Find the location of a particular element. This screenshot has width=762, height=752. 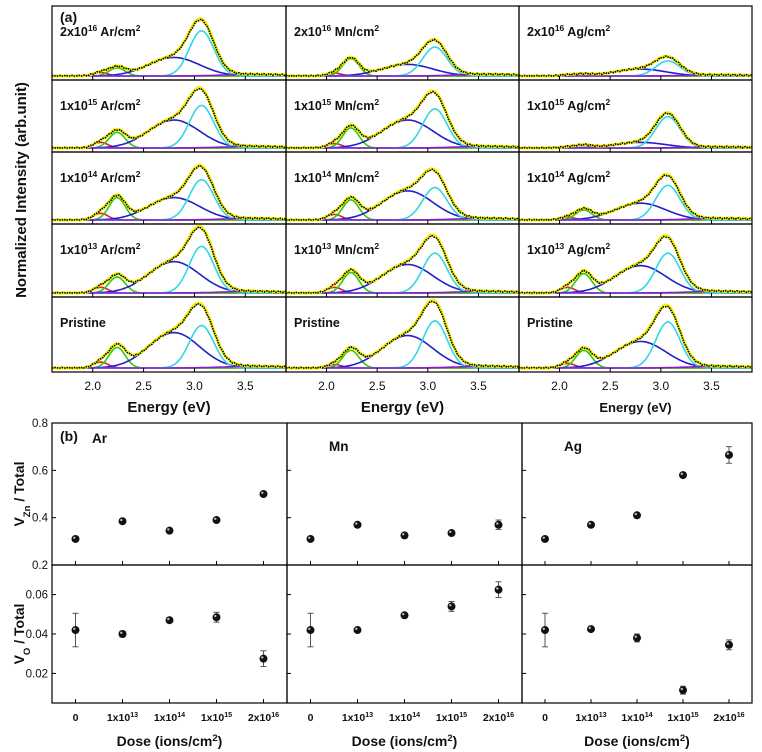

spectrum-panel: 1x1013 Ag/cm2 is located at coordinates (635, 260).